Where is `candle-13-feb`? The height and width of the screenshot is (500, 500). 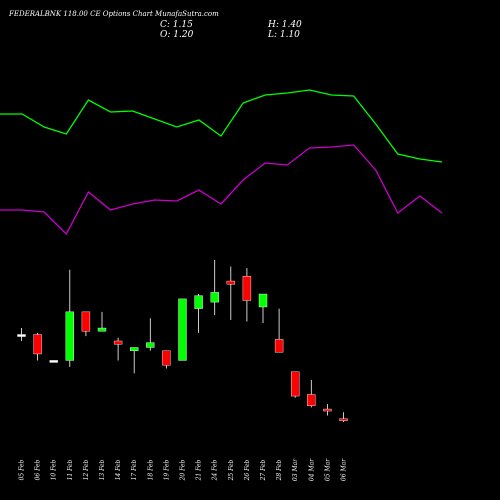 candle-13-feb is located at coordinates (102, 321).